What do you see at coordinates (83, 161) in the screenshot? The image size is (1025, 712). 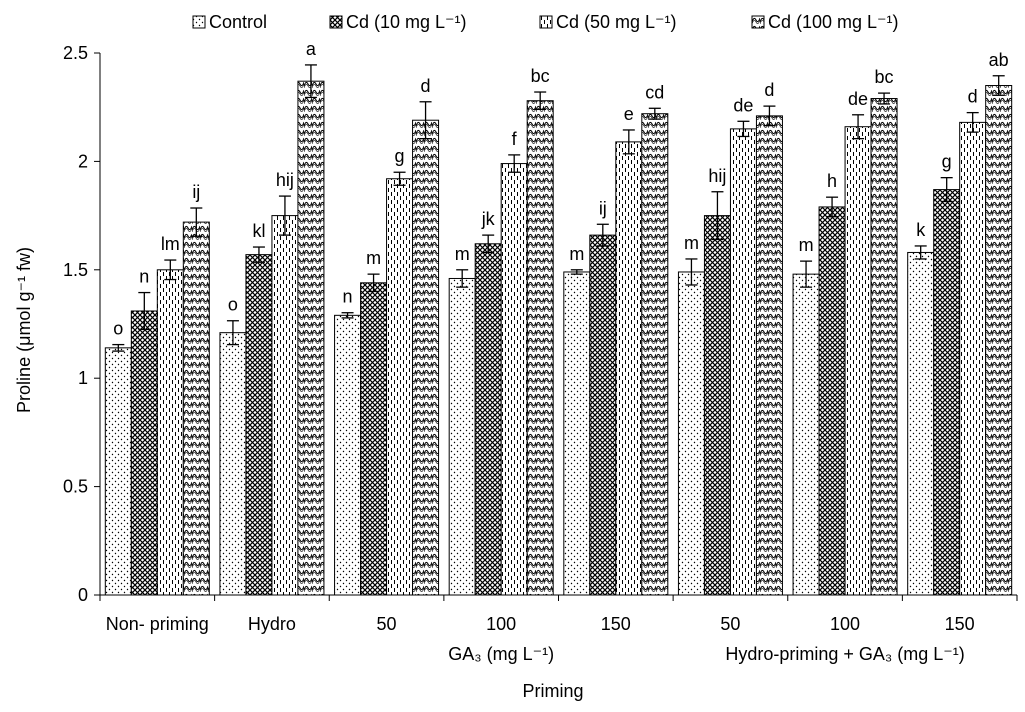 I see `y-tick-label: 2` at bounding box center [83, 161].